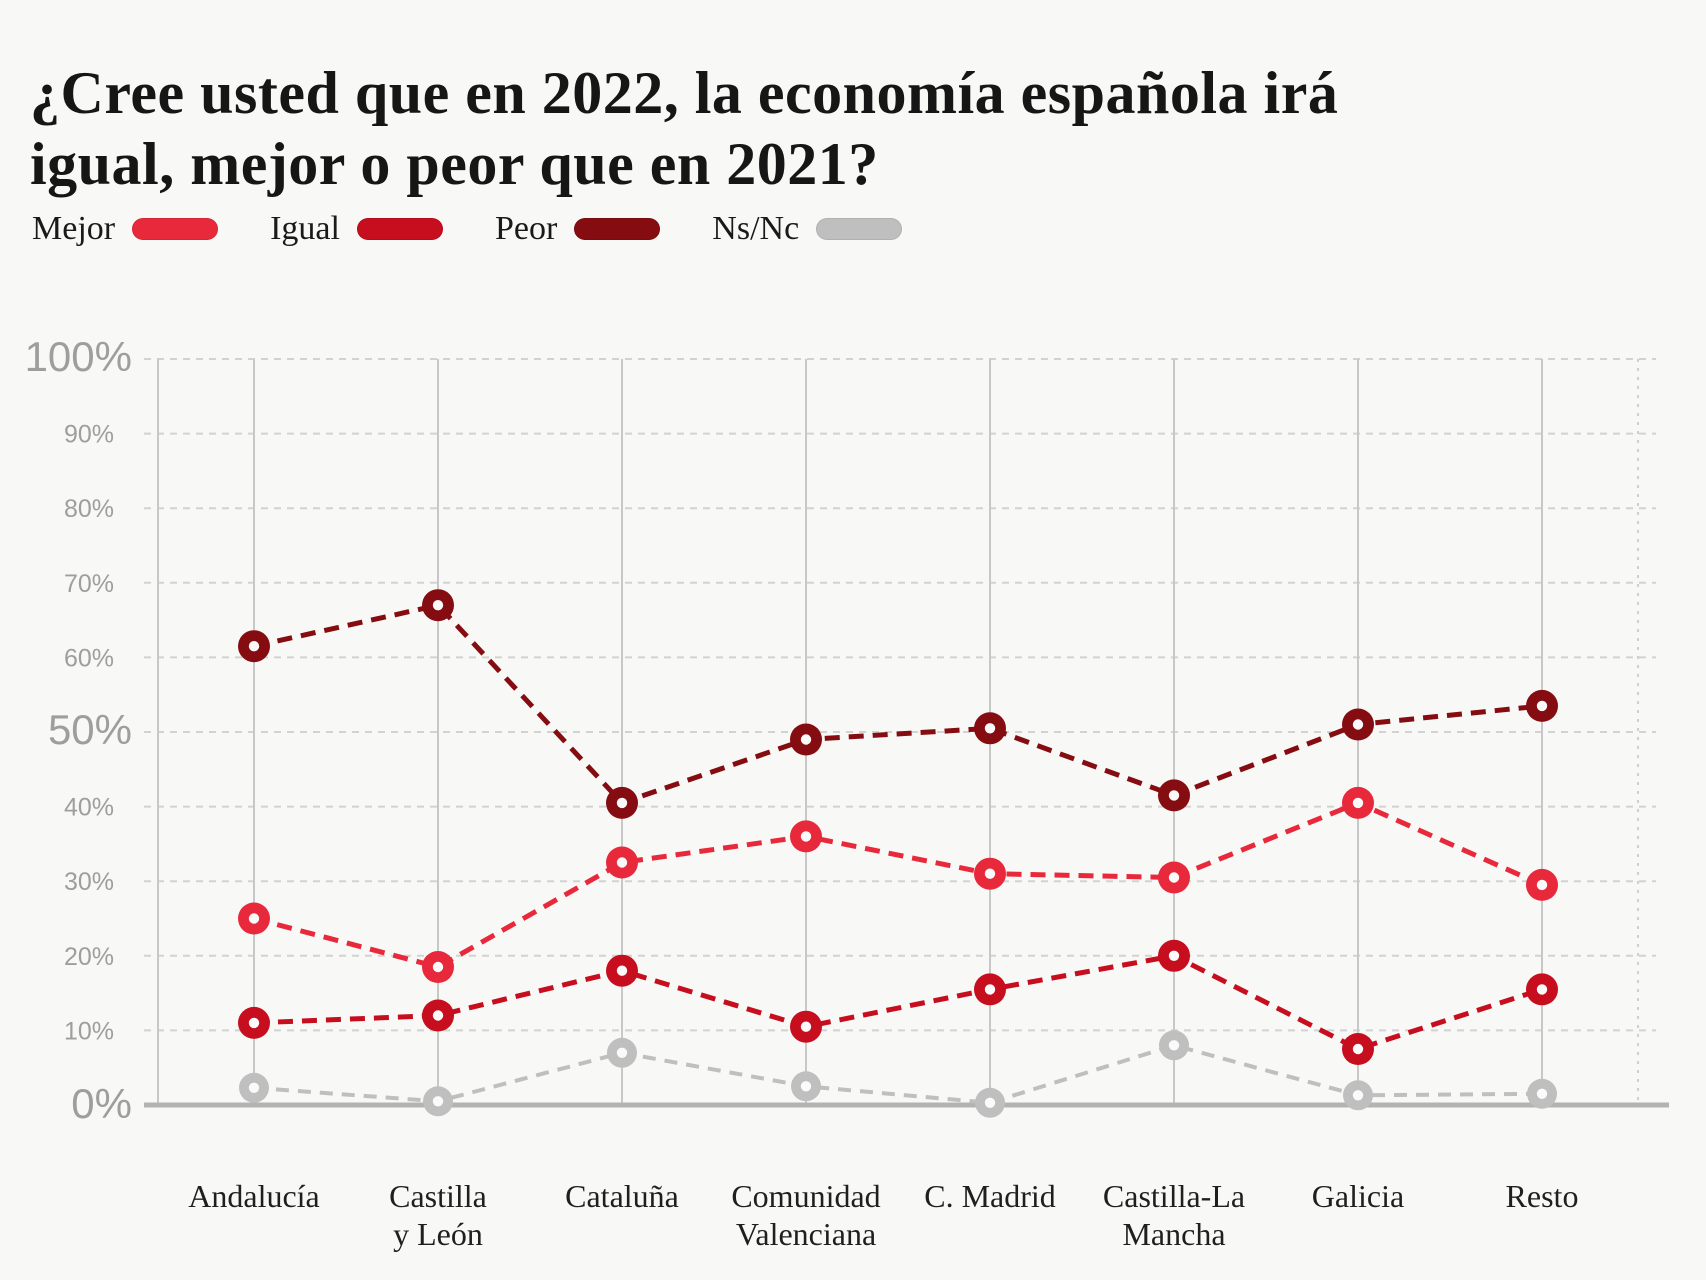 The height and width of the screenshot is (1280, 1706). Describe the element at coordinates (1173, 1234) in the screenshot. I see `x-category-label-castilla-la-mancha-line2: Mancha` at that location.